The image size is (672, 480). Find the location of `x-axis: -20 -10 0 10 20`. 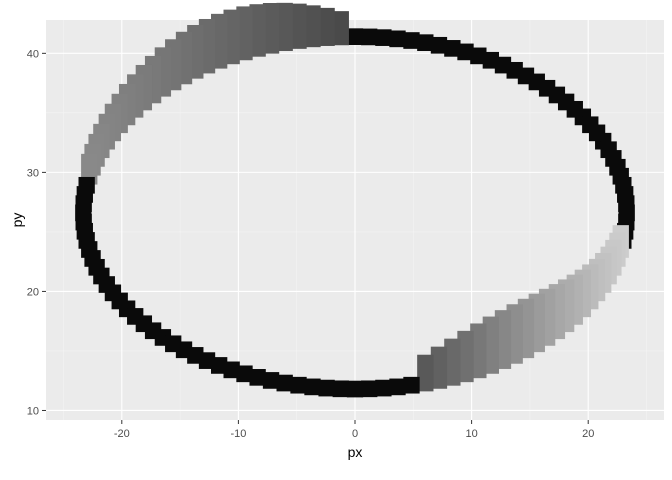

x-axis: -20 -10 0 10 20 is located at coordinates (354, 430).